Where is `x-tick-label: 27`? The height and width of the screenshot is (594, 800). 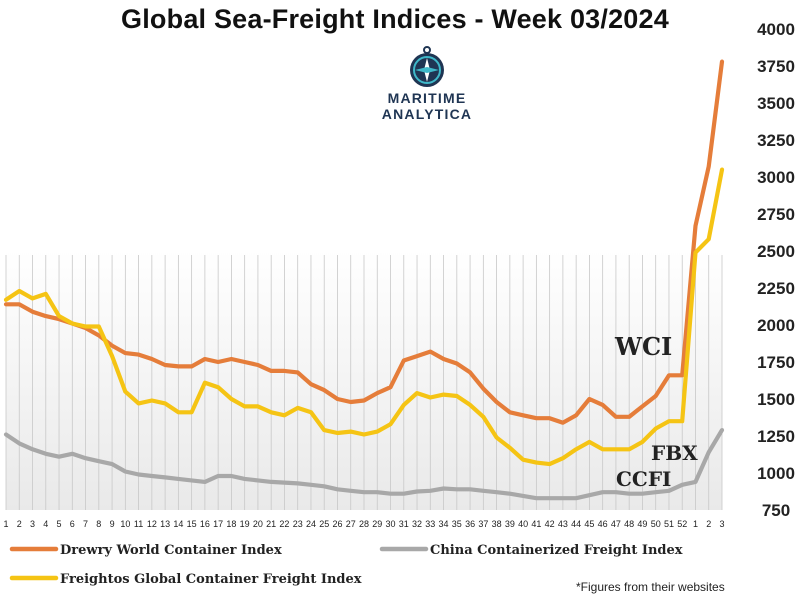
x-tick-label: 27 is located at coordinates (351, 524).